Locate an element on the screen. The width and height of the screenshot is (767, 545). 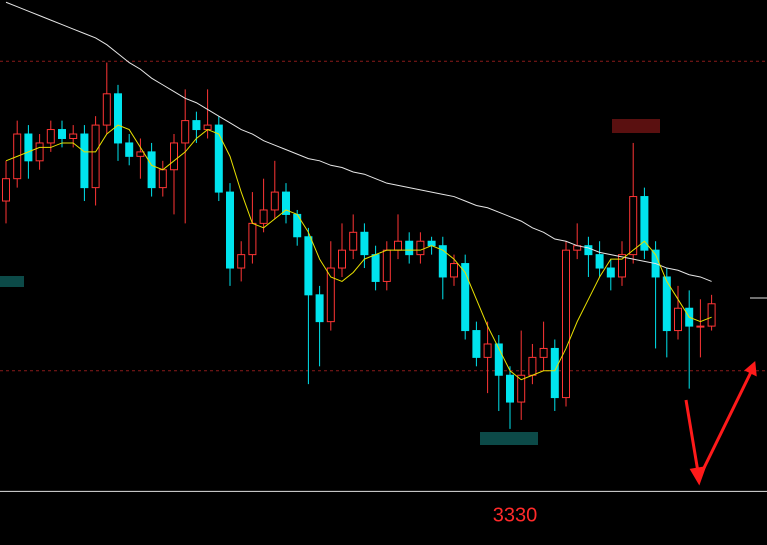
arrow is located at coordinates (720, 423).